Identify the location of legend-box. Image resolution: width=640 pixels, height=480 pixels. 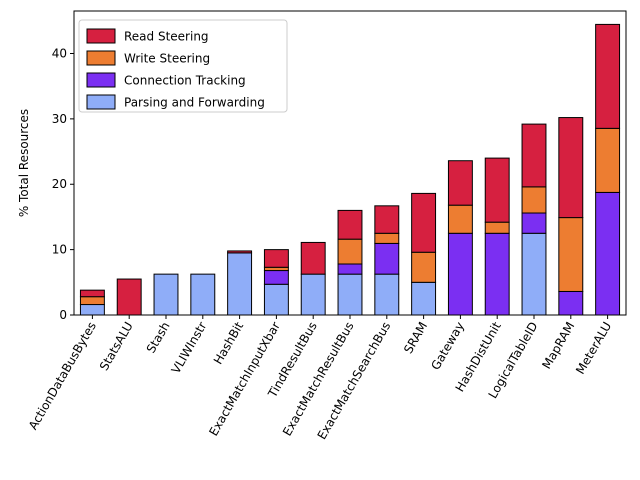
(183, 66).